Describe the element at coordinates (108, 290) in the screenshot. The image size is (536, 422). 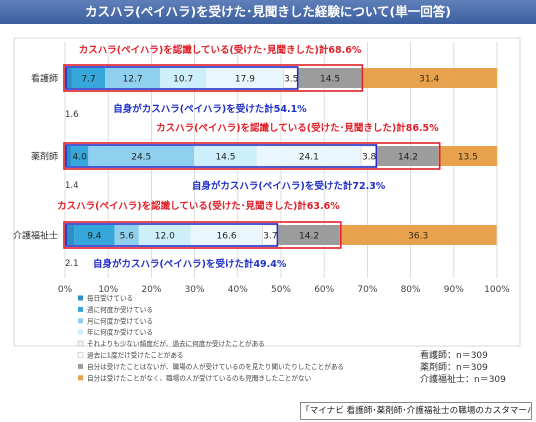
I see `x-tick-label: 10%` at that location.